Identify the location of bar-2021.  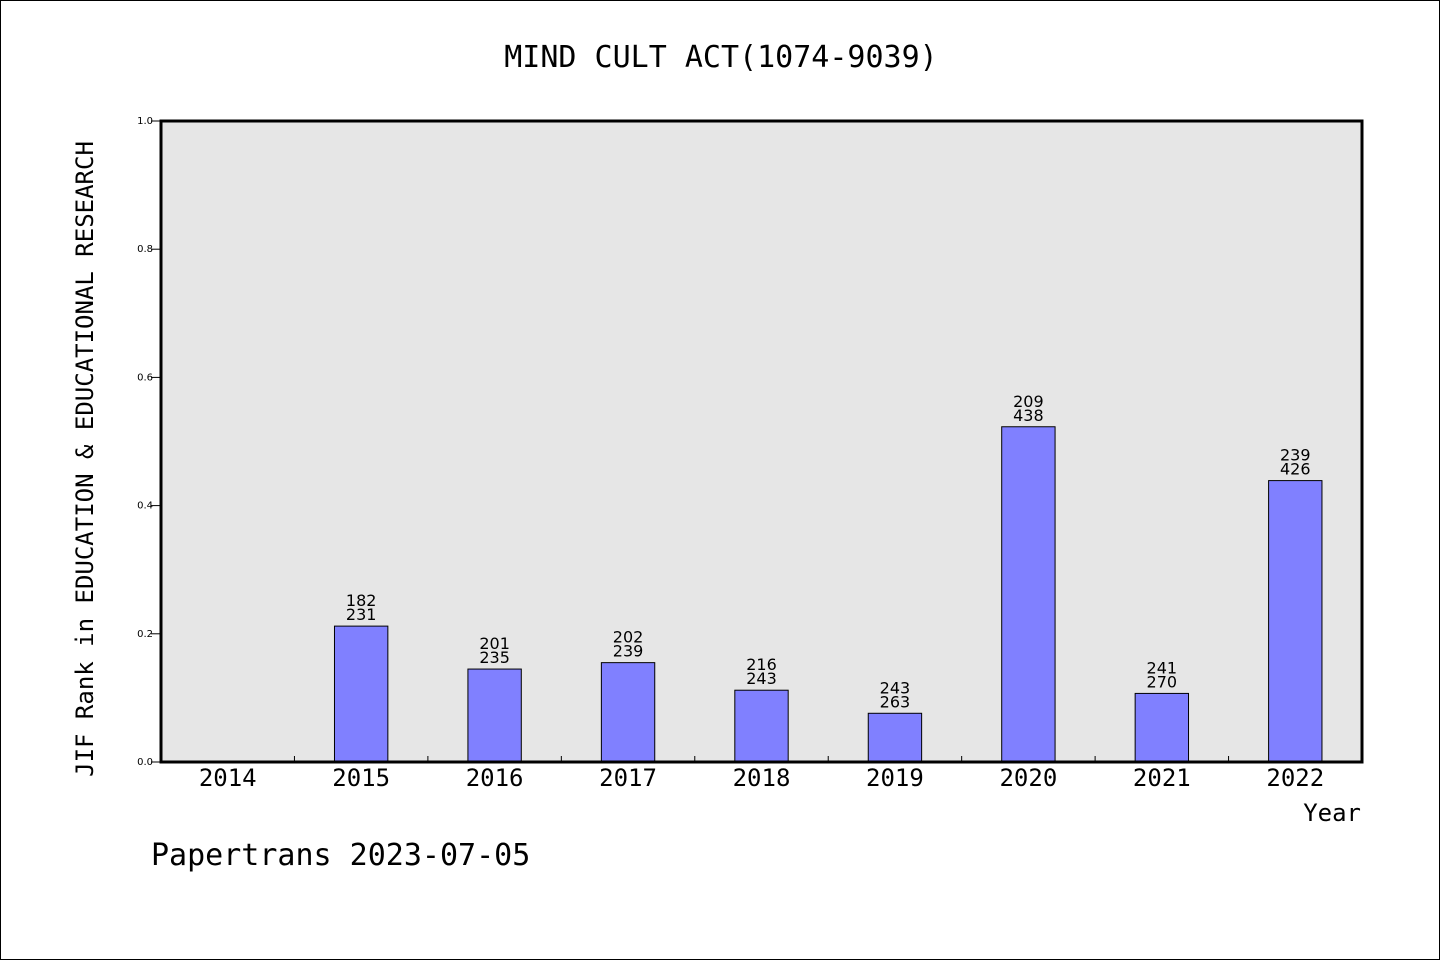
(1162, 727).